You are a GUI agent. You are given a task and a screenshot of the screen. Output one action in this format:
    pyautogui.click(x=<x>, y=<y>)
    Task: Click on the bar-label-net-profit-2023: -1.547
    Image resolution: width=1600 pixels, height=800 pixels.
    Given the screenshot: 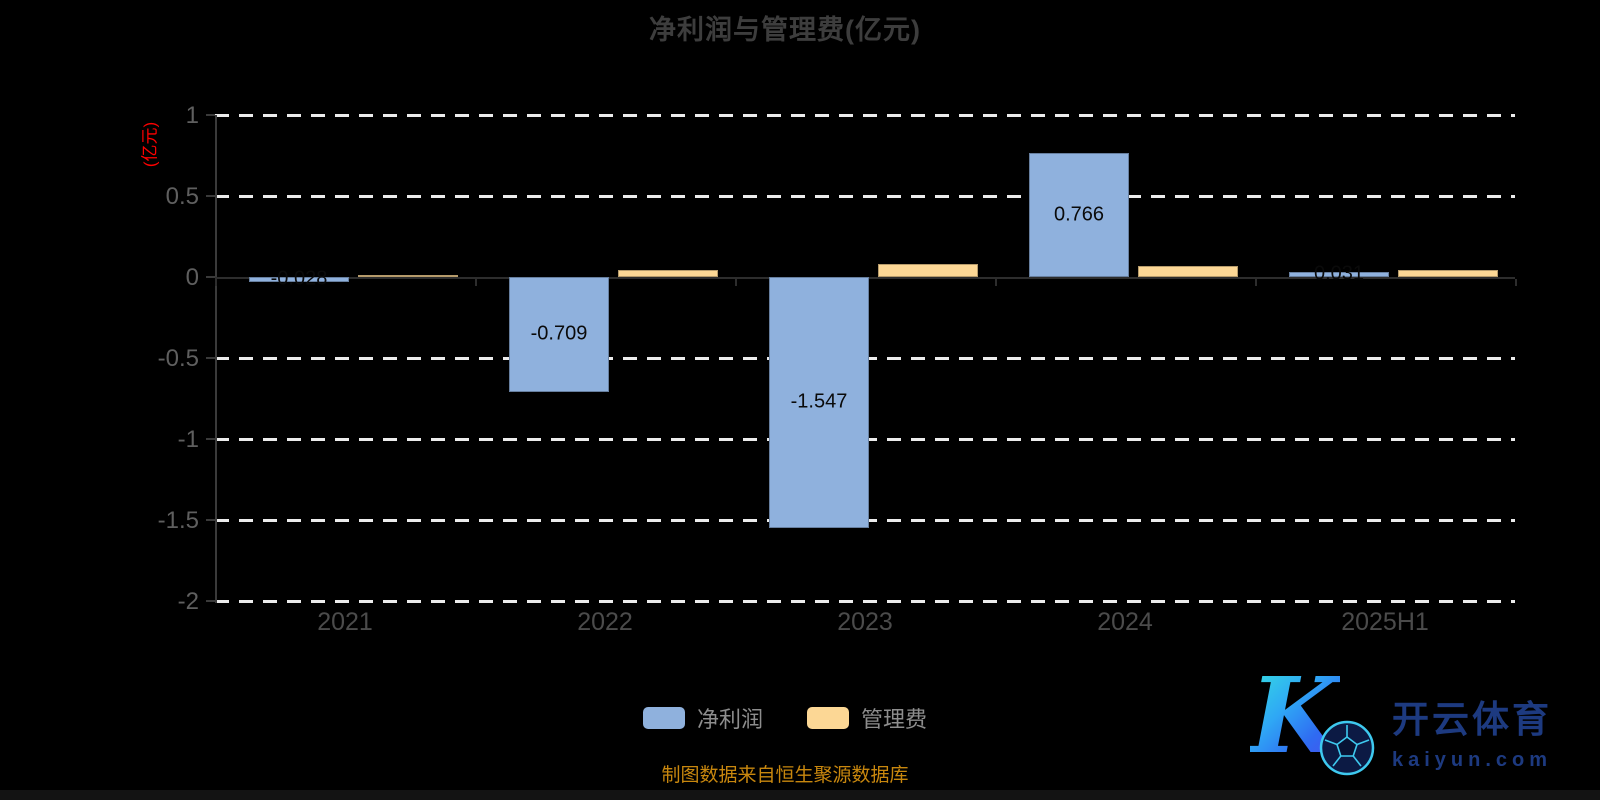 What is the action you would take?
    pyautogui.click(x=819, y=401)
    